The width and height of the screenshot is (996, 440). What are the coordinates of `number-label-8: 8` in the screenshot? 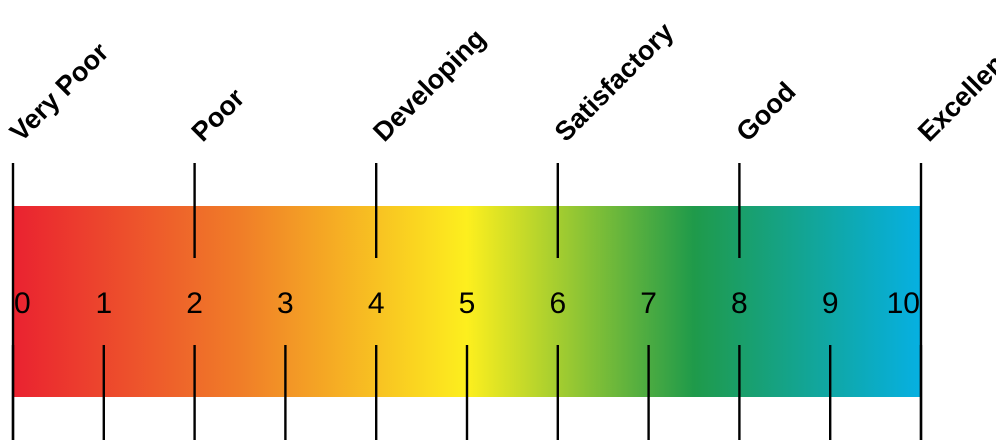 It's located at (739, 303).